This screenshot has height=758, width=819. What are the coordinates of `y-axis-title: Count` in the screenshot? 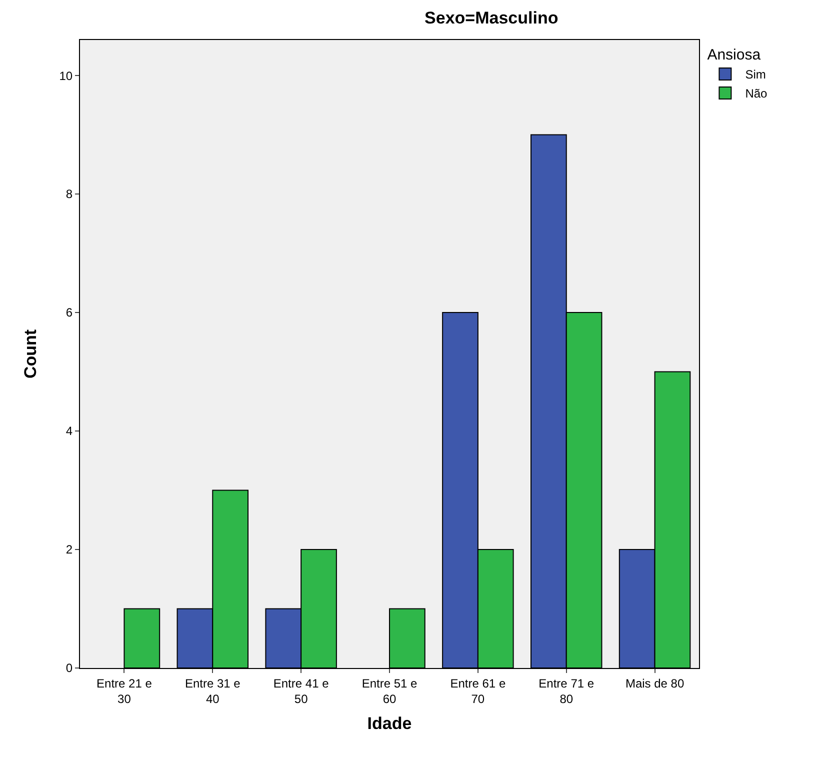 It's located at (30, 354).